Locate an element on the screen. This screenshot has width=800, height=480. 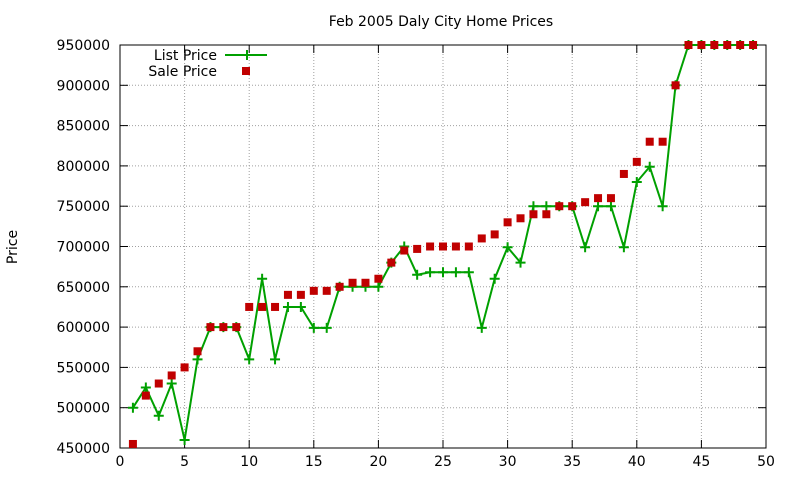
legend: List Price Sale Price is located at coordinates (207, 64).